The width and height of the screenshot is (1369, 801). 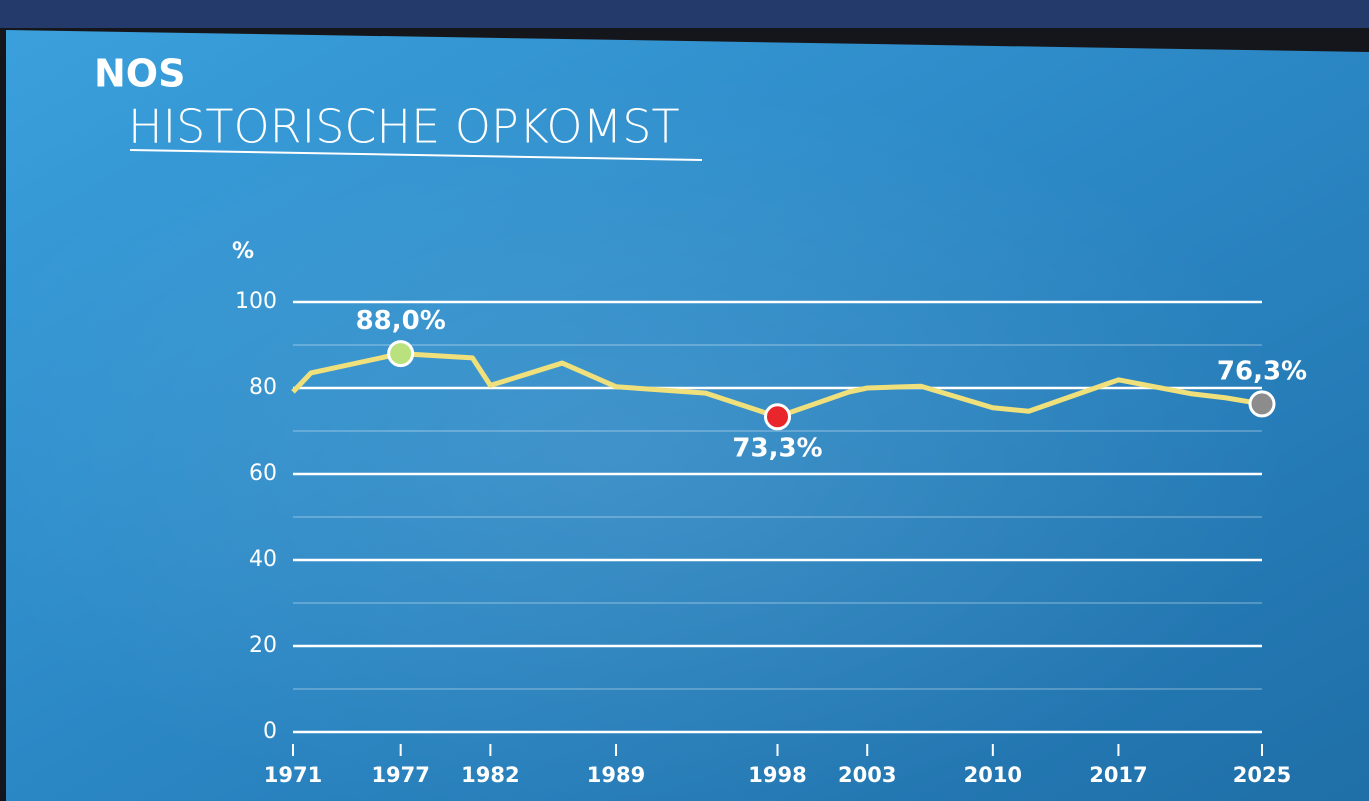 What do you see at coordinates (416, 155) in the screenshot?
I see `title-underline` at bounding box center [416, 155].